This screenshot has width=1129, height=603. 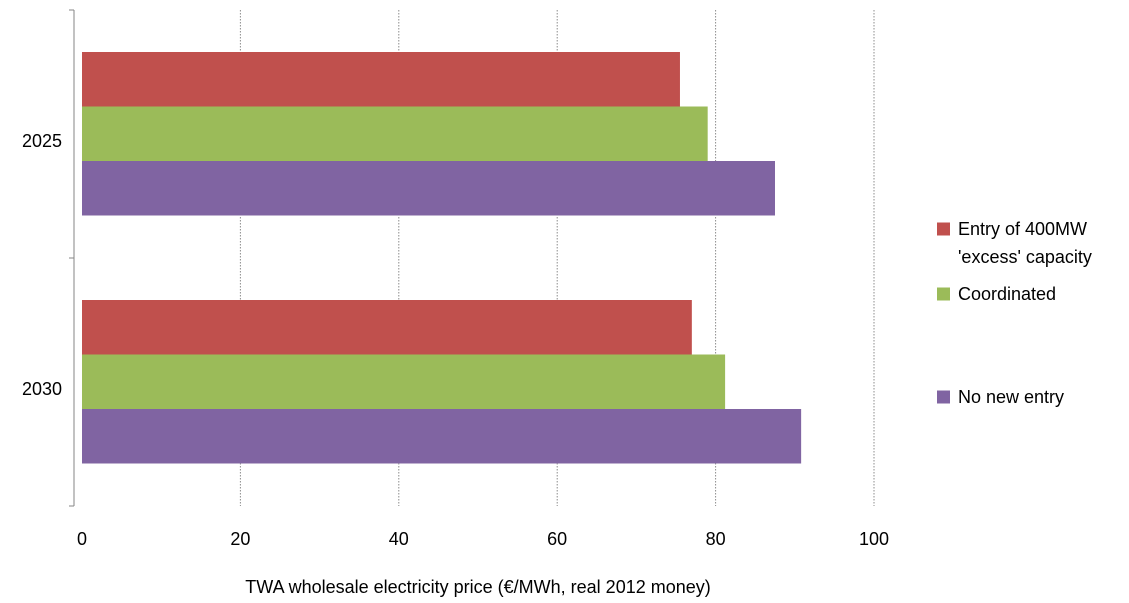 What do you see at coordinates (42, 141) in the screenshot?
I see `category-label-2025: 2025` at bounding box center [42, 141].